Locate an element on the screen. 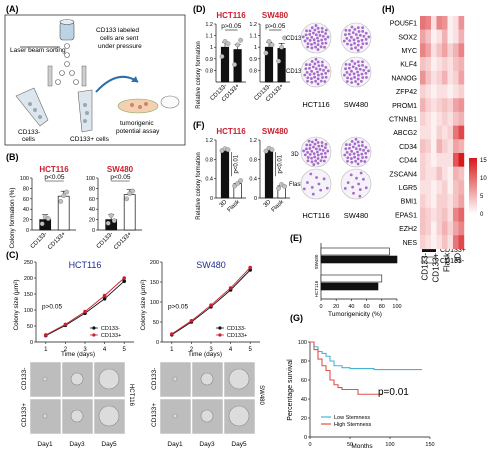 The height and width of the screenshot is (453, 500). chart-b-hct116: HCT116 0 20 40 60 80 100 CD133-CD133+ p<0.05 is located at coordinates (48, 208).